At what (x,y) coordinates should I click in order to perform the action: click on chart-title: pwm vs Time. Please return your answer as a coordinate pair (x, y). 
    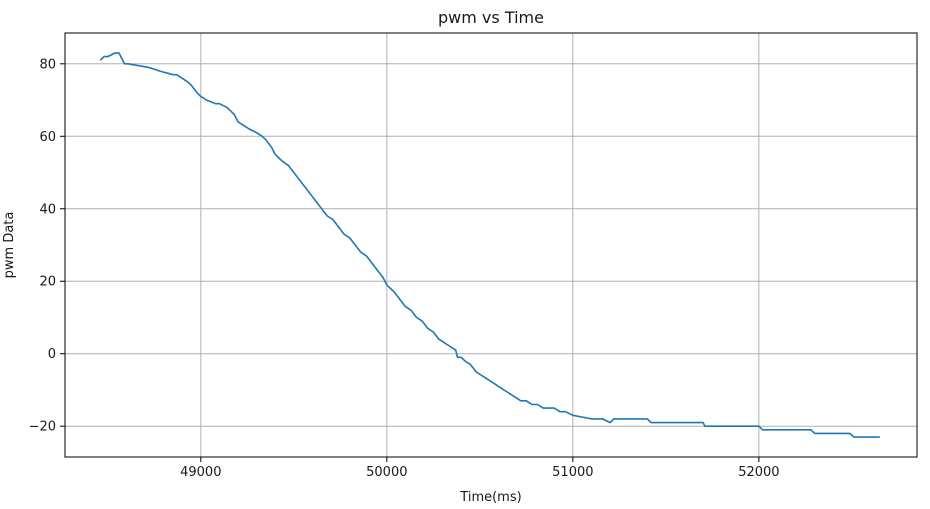
    Looking at the image, I should click on (491, 17).